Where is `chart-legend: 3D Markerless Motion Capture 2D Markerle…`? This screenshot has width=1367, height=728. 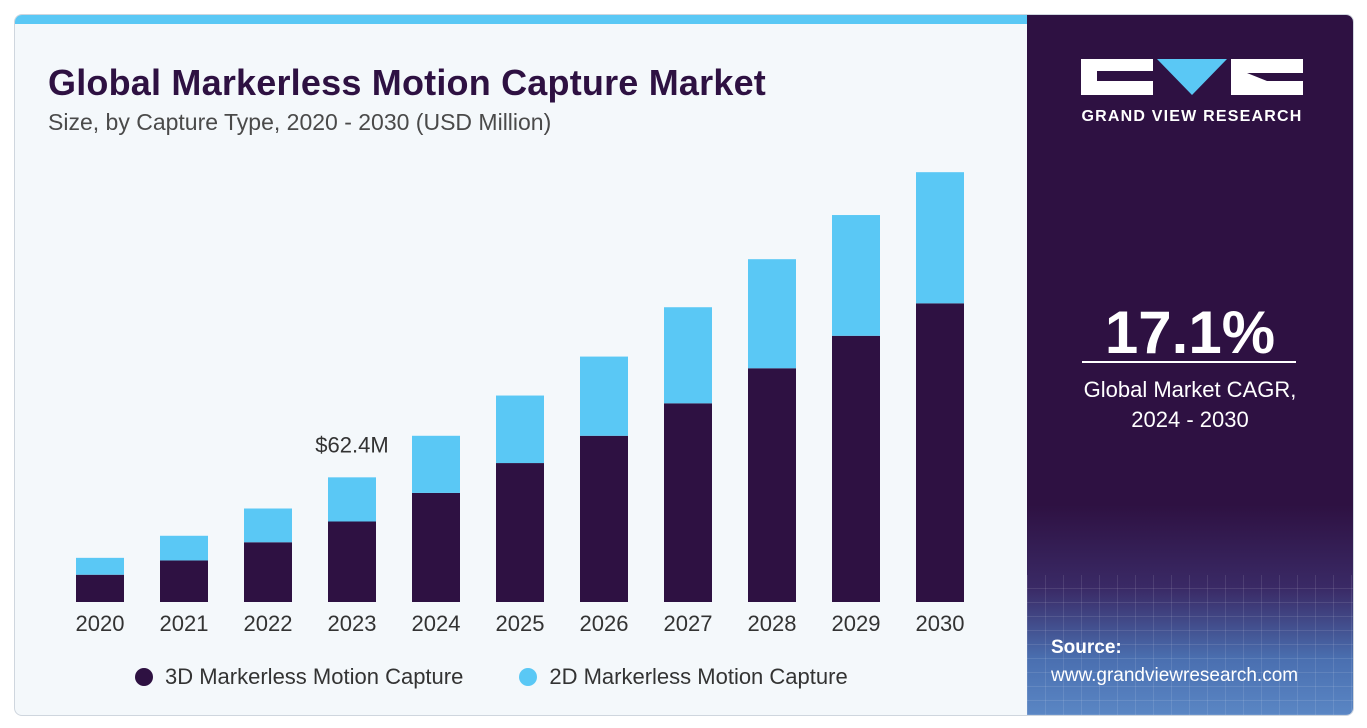
chart-legend: 3D Markerless Motion Capture 2D Markerle… is located at coordinates (491, 677).